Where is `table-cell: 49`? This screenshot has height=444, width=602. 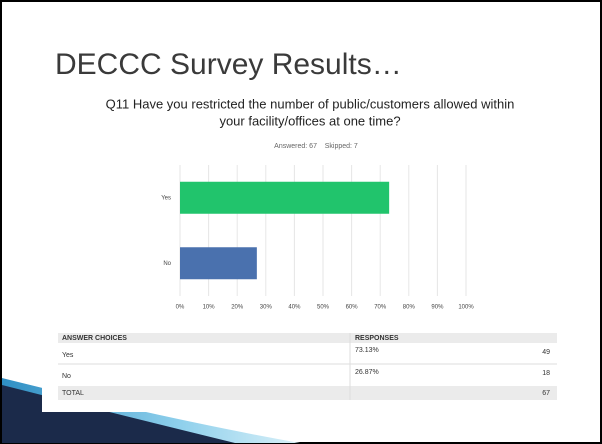
table-cell: 49 is located at coordinates (546, 352).